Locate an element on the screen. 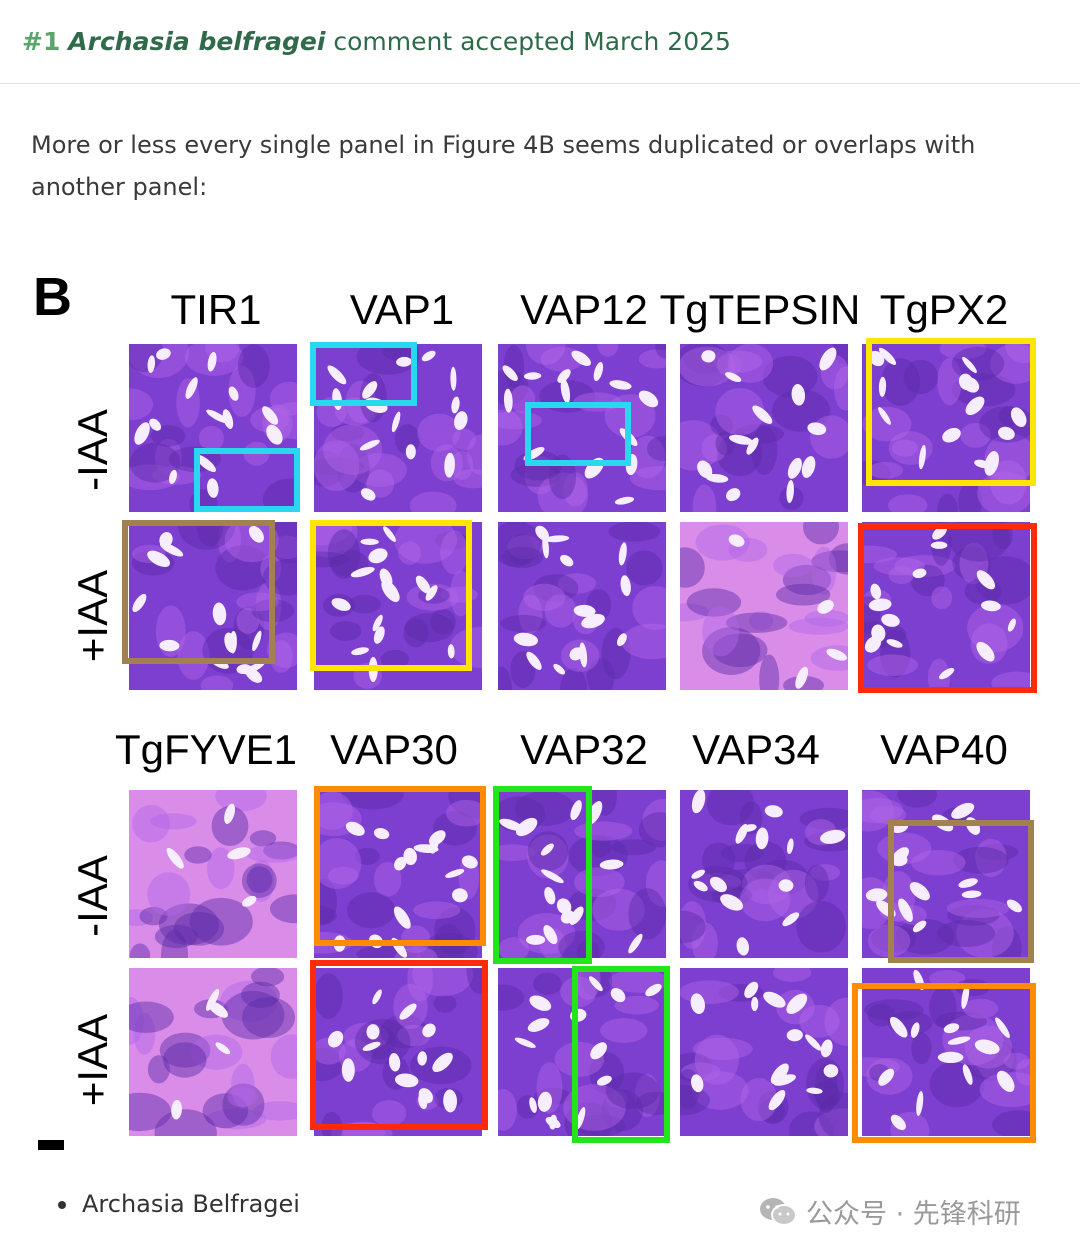 This screenshot has height=1252, width=1080. author-list: Archasia Belfragei is located at coordinates (179, 1204).